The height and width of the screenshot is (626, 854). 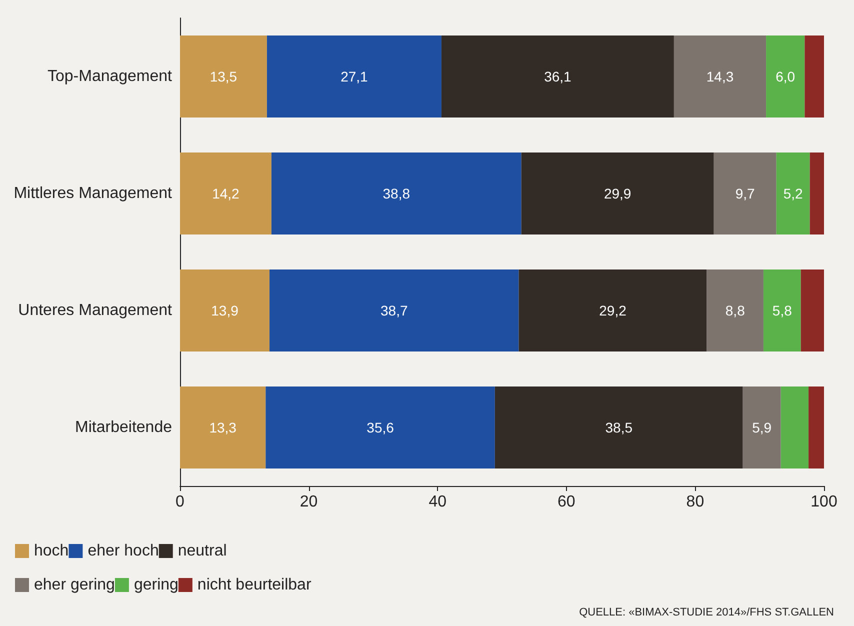 I want to click on data-label: 35,6, so click(x=380, y=428).